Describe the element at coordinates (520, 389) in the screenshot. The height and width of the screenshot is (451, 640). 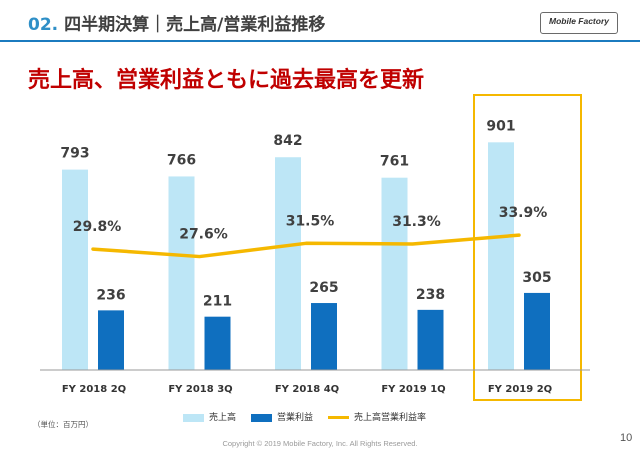
I see `x-tick-label: FY 2019 2Q` at that location.